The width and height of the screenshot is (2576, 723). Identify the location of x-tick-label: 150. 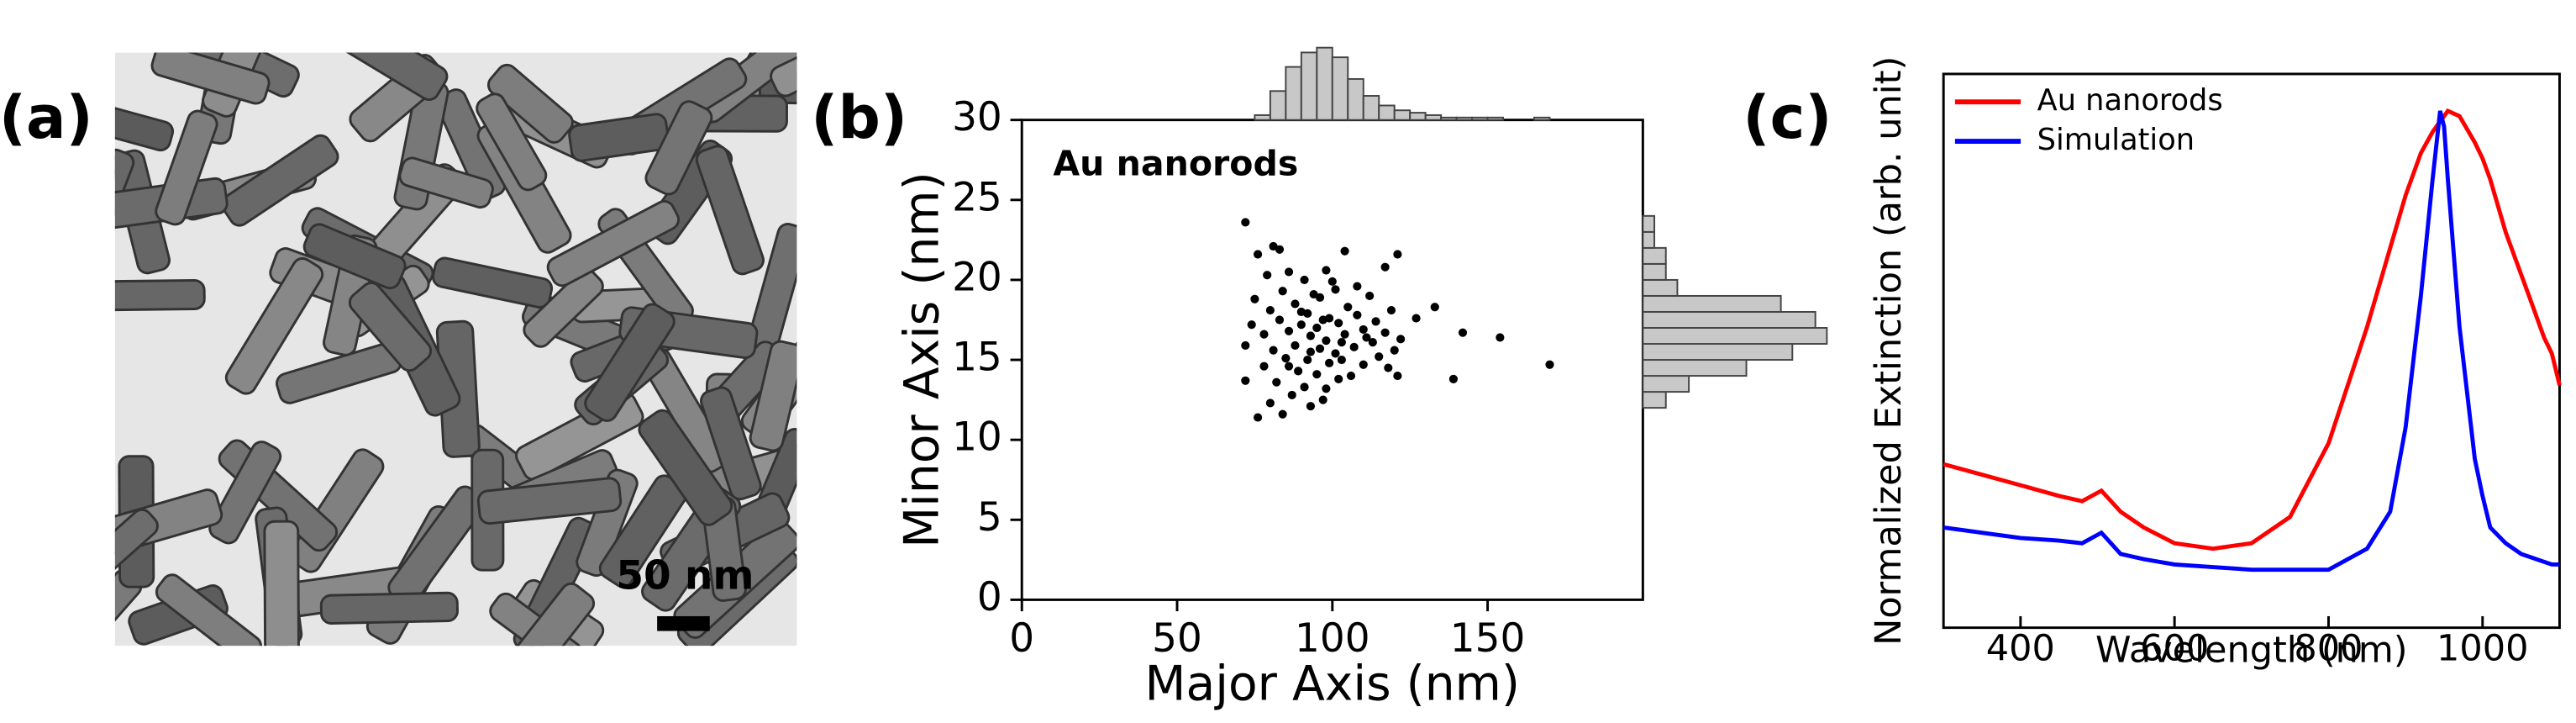
(1488, 638).